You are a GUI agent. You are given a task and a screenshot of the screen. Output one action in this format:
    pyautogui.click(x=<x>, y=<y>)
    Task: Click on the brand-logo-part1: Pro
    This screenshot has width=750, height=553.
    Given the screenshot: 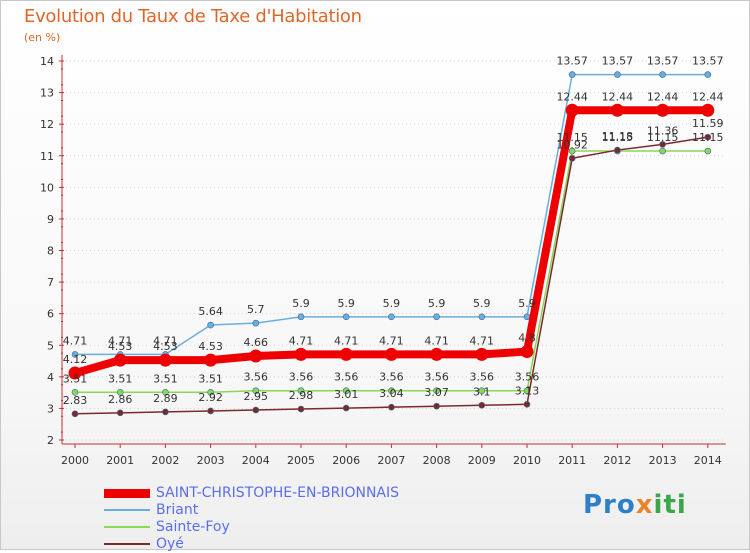 What is the action you would take?
    pyautogui.click(x=609, y=505)
    